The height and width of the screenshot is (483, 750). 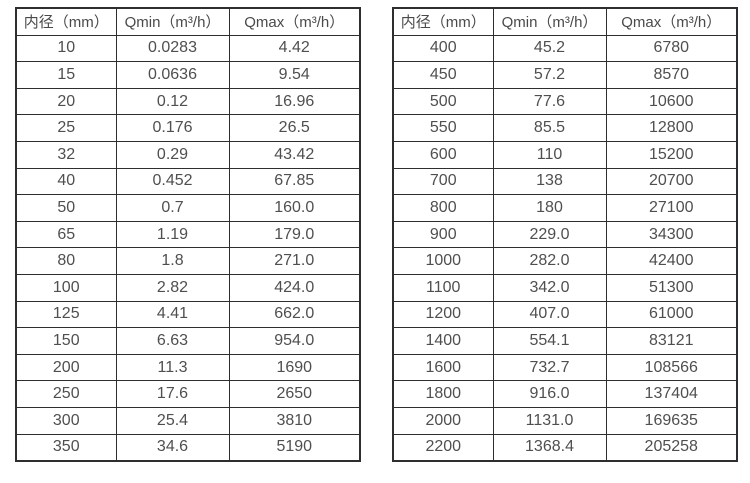 I want to click on table-row: 10 0.0283 4.42, so click(x=188, y=48).